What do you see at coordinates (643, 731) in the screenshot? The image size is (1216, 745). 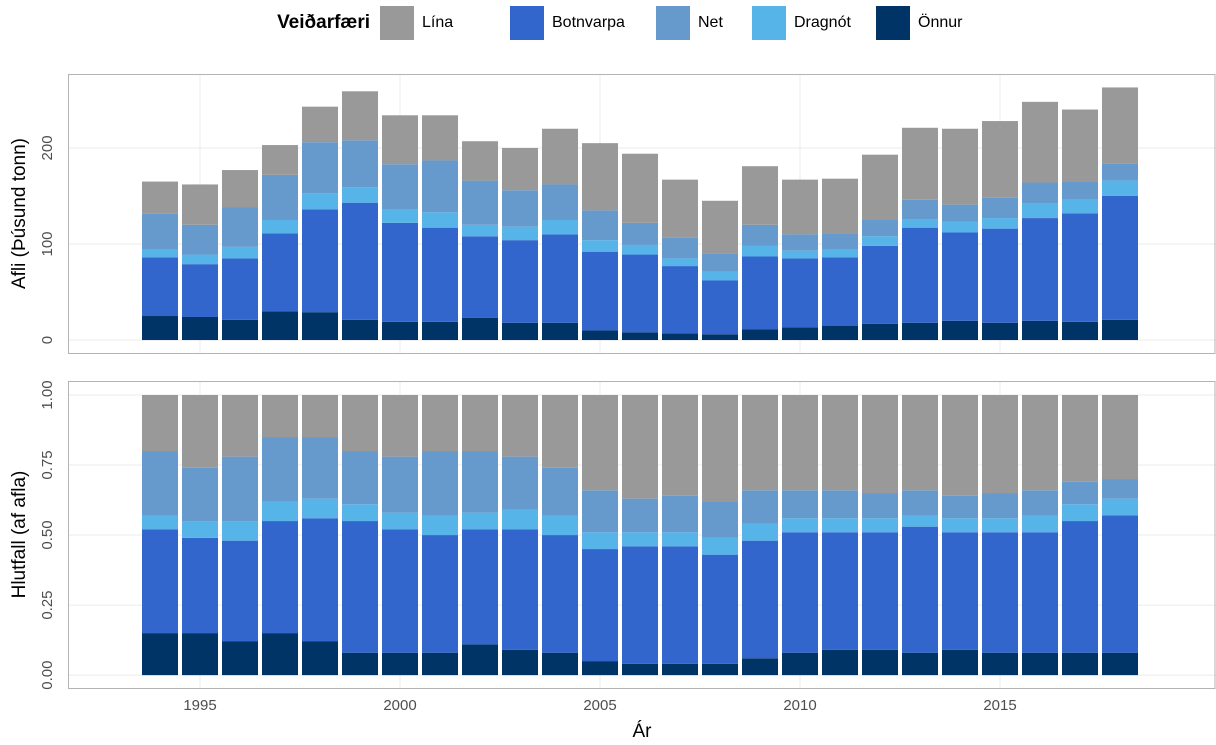 I see `x-axis-label: Ár` at bounding box center [643, 731].